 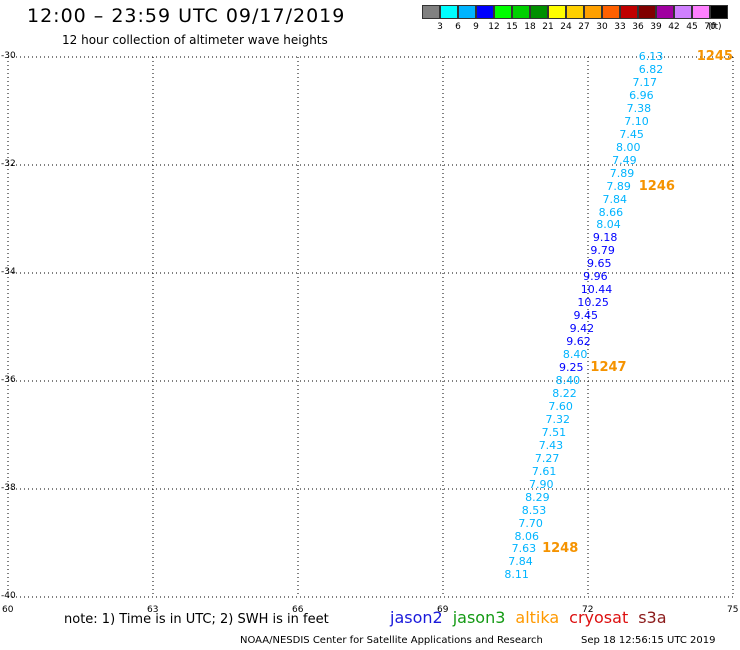 What do you see at coordinates (512, 27) in the screenshot?
I see `color-scale-label: 15` at bounding box center [512, 27].